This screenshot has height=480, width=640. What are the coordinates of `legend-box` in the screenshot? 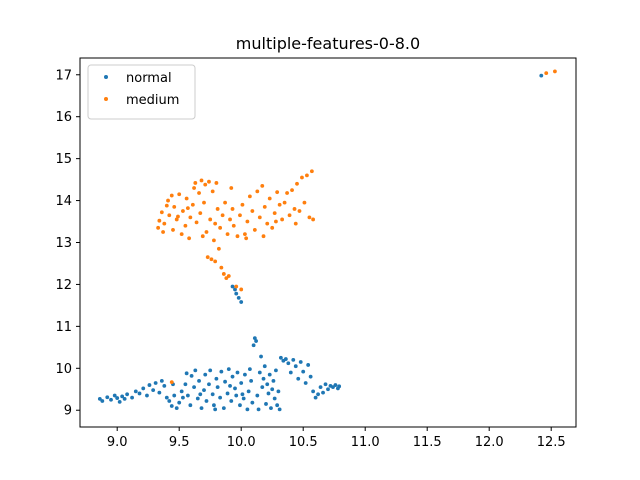 It's located at (141, 92).